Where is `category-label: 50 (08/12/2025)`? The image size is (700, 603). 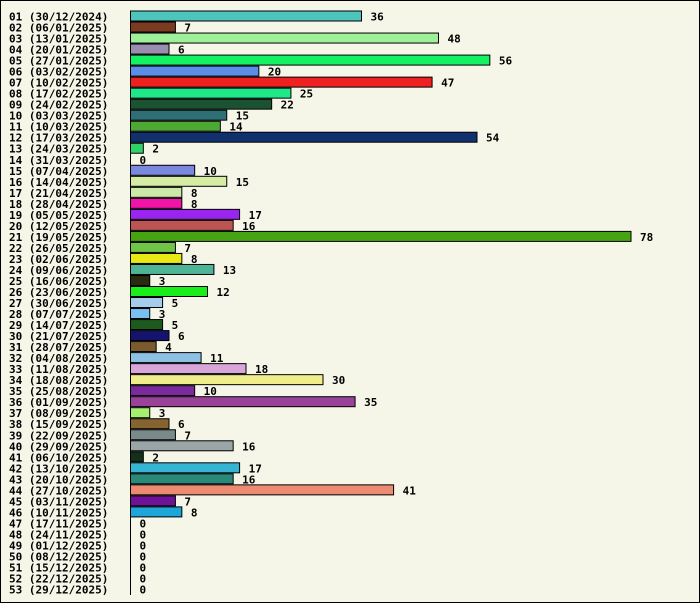 category-label: 50 (08/12/2025) is located at coordinates (58, 556).